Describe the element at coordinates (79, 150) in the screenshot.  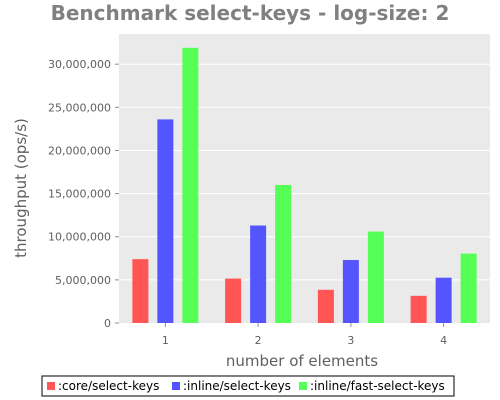
I see `y-tick-label: 20,000,000` at that location.